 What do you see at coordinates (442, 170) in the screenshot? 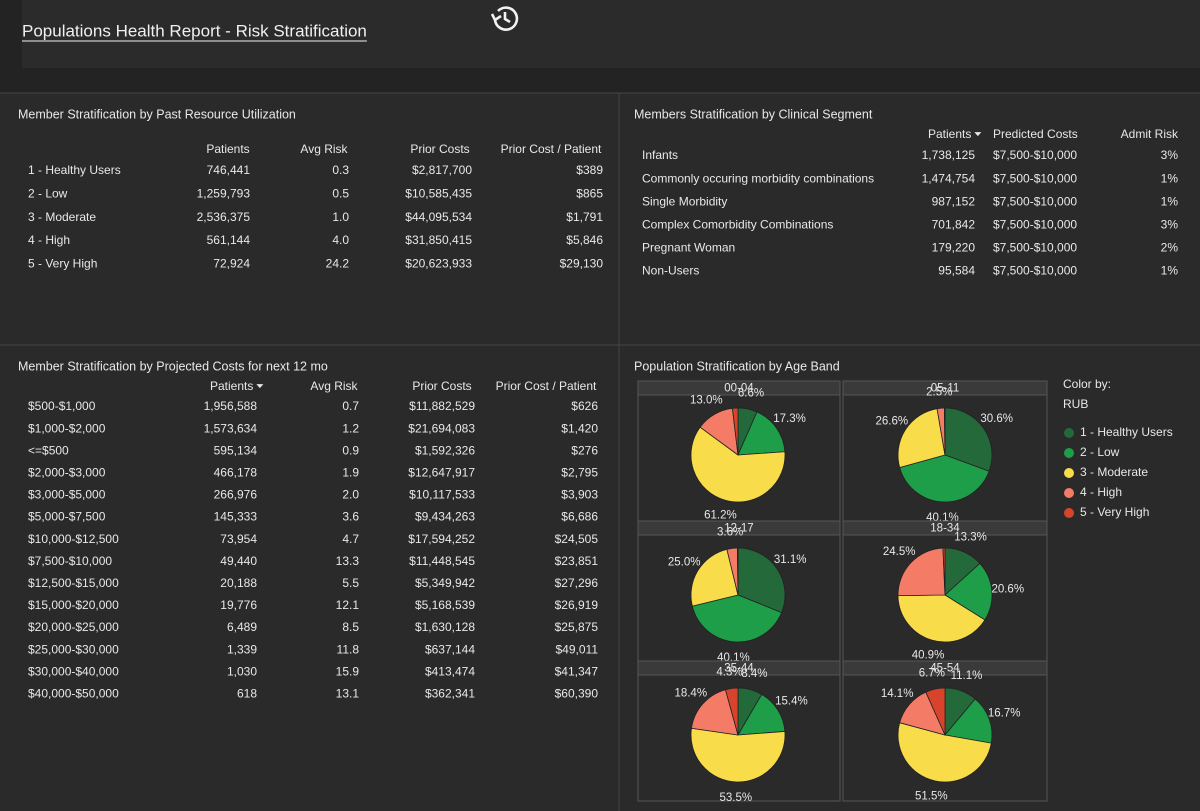
I see `cell: $2,817,700` at bounding box center [442, 170].